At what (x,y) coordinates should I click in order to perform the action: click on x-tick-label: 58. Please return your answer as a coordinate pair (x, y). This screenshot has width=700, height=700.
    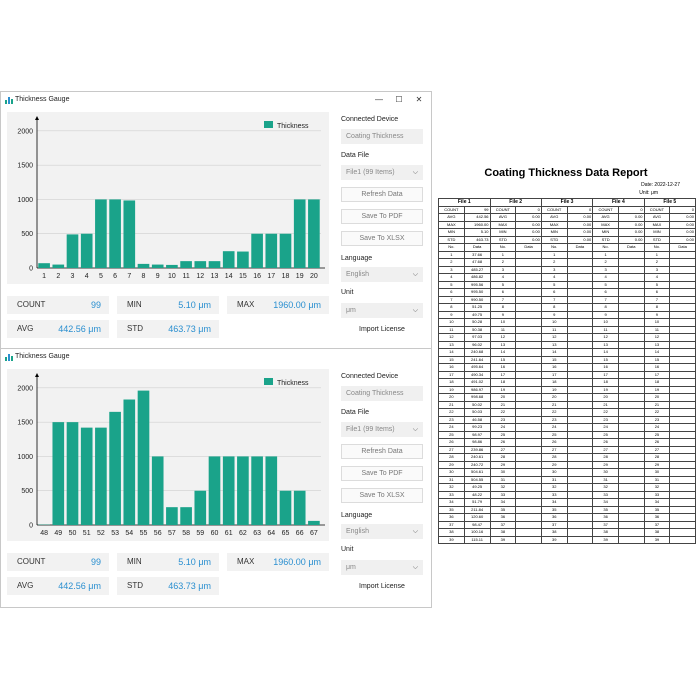
    Looking at the image, I should click on (186, 533).